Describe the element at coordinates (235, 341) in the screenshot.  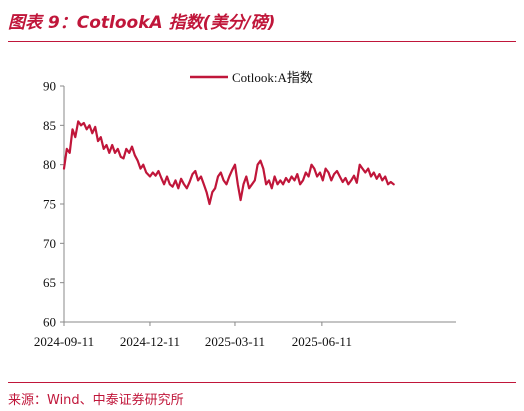
I see `x-tick-label: 2025-03-11` at that location.